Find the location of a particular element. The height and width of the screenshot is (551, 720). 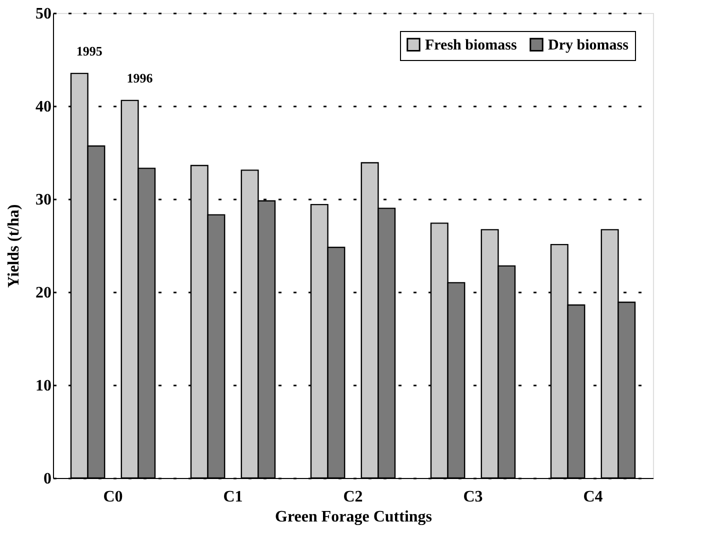

y-tick-label: 30 is located at coordinates (44, 200).